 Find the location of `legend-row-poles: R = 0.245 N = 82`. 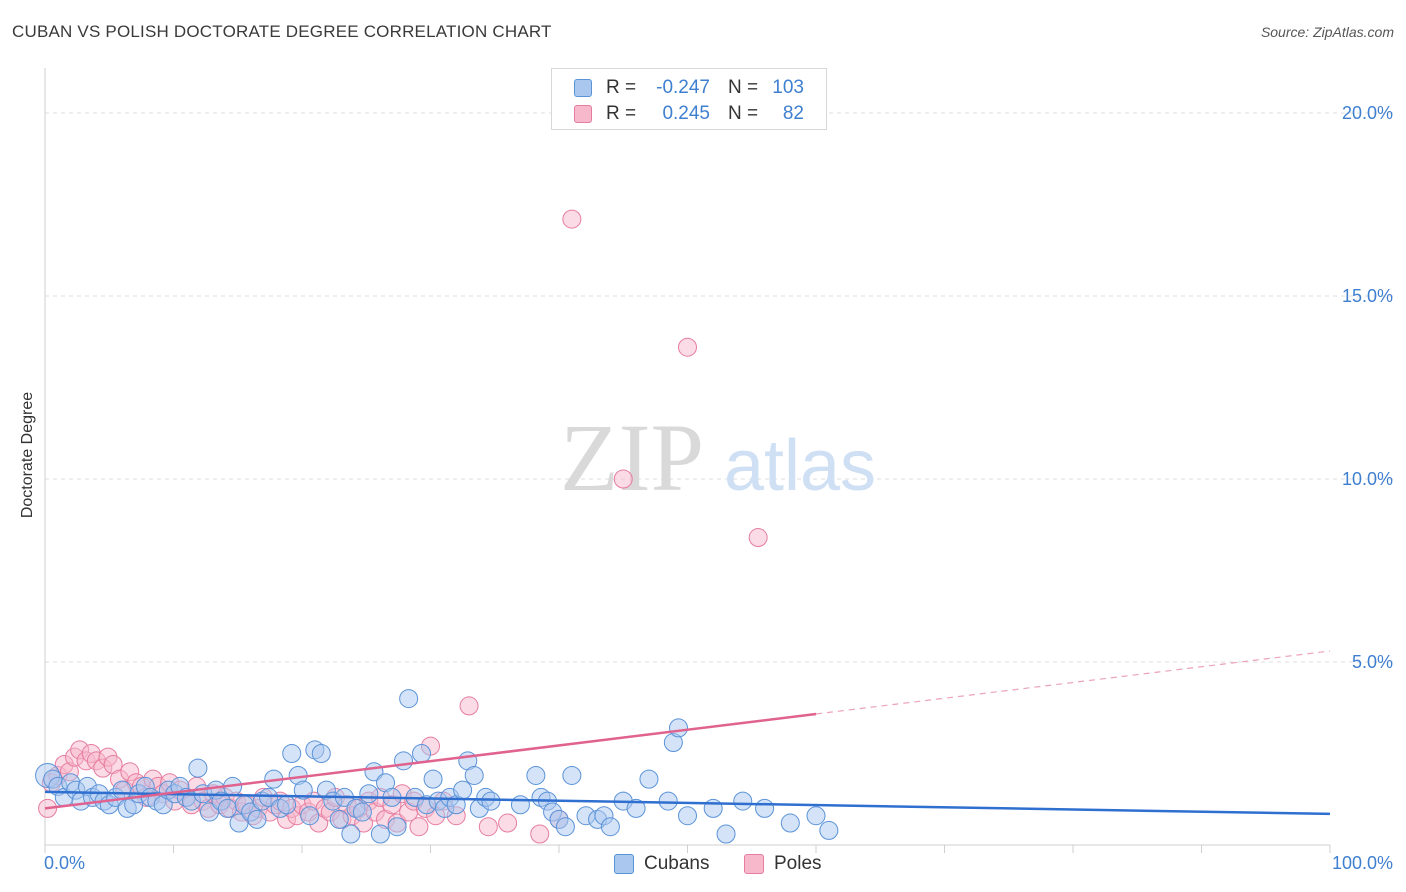

legend-row-poles: R = 0.245 N = 82 is located at coordinates (689, 114).